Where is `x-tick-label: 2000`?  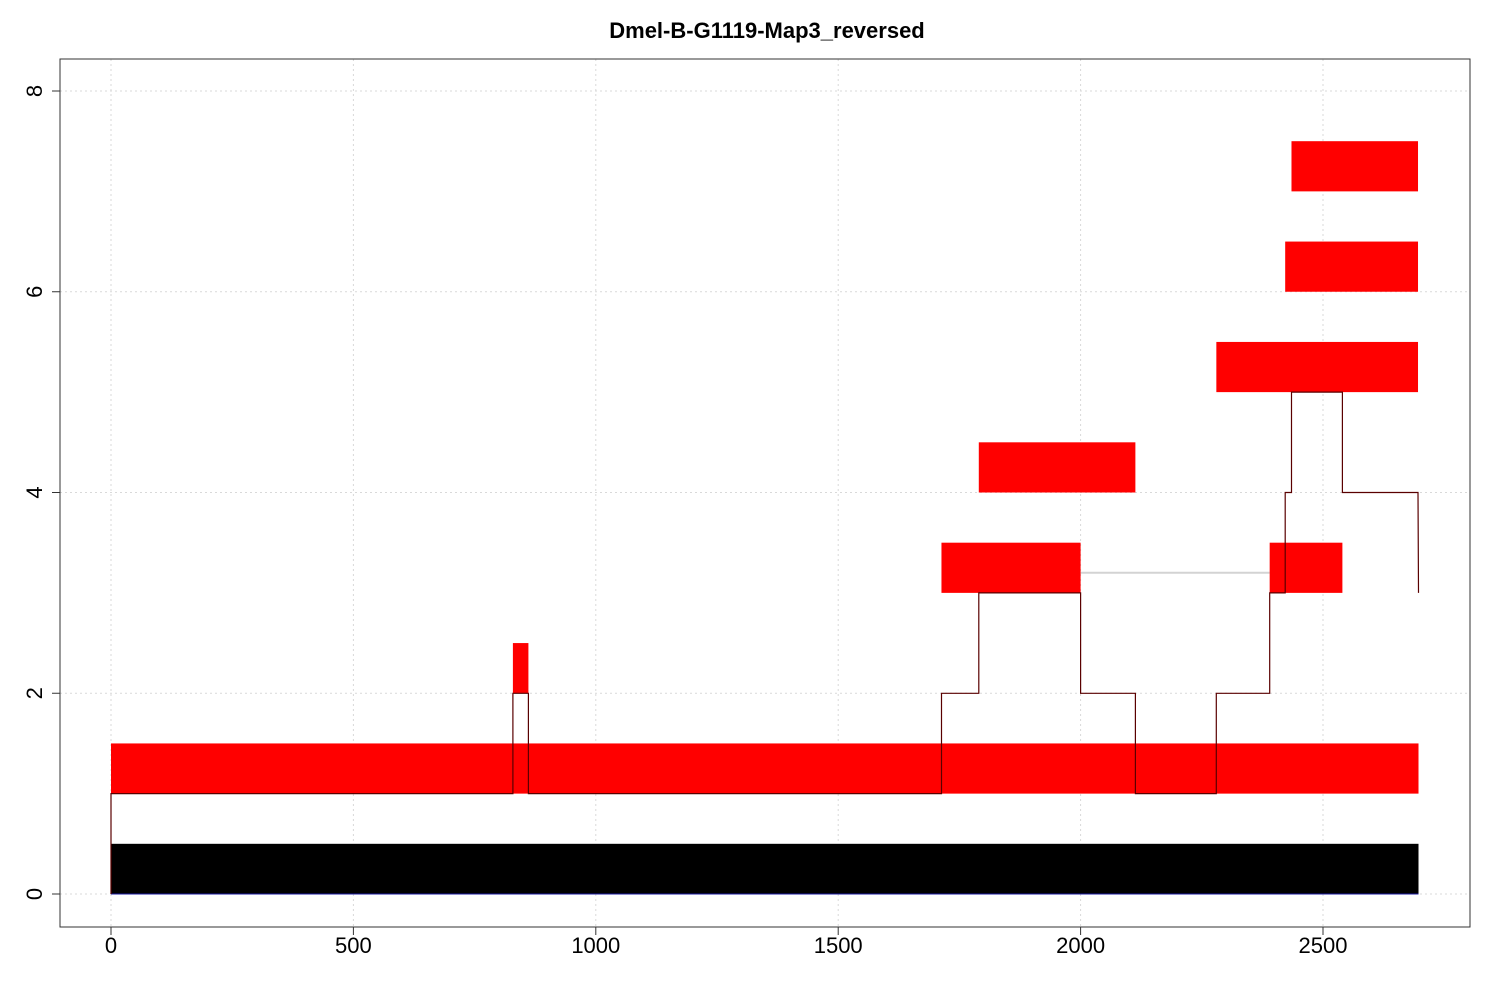
x-tick-label: 2000 is located at coordinates (1080, 945).